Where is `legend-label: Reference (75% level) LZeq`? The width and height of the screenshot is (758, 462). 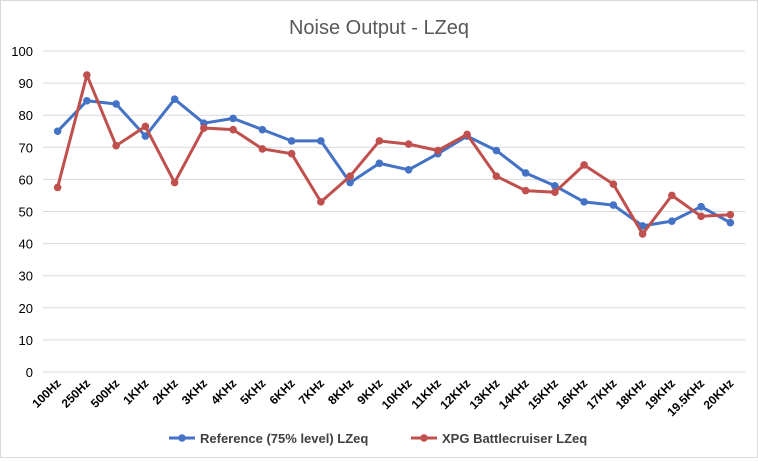 legend-label: Reference (75% level) LZeq is located at coordinates (284, 438).